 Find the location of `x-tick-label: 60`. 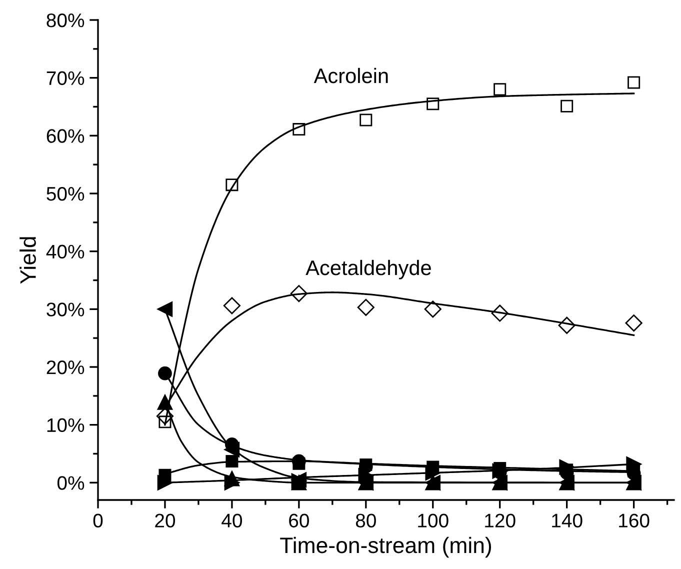

x-tick-label: 60 is located at coordinates (299, 521).